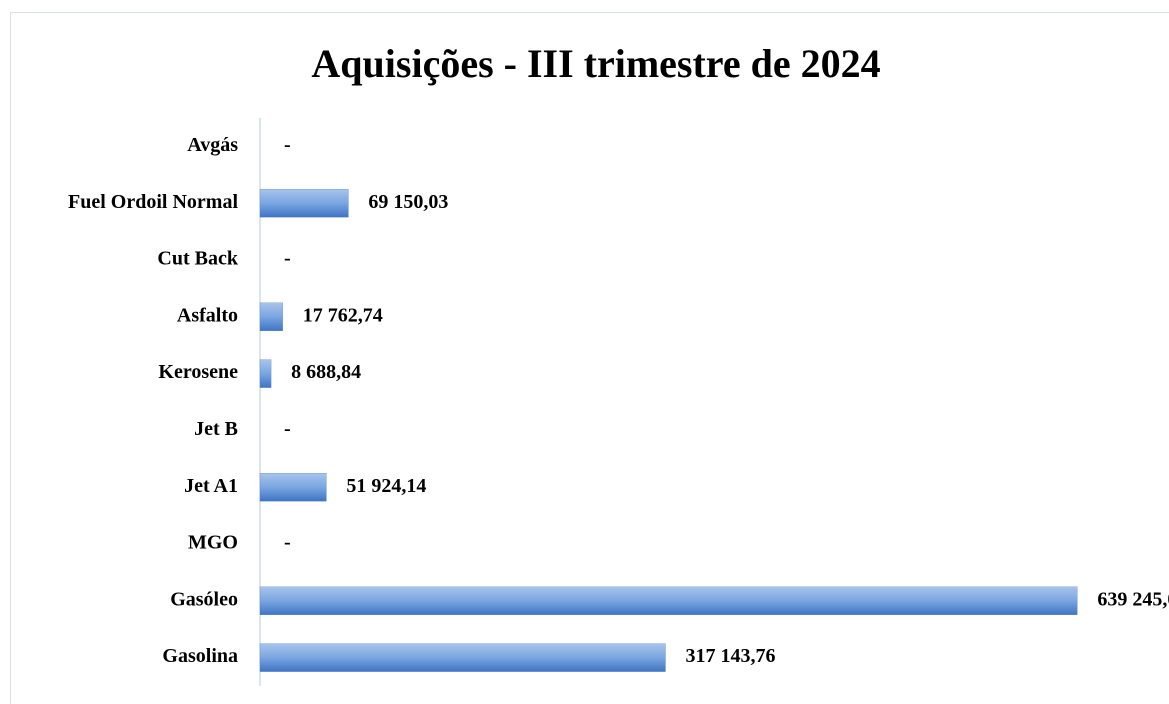 This screenshot has height=704, width=1169. I want to click on value-label: 51 924,14, so click(386, 486).